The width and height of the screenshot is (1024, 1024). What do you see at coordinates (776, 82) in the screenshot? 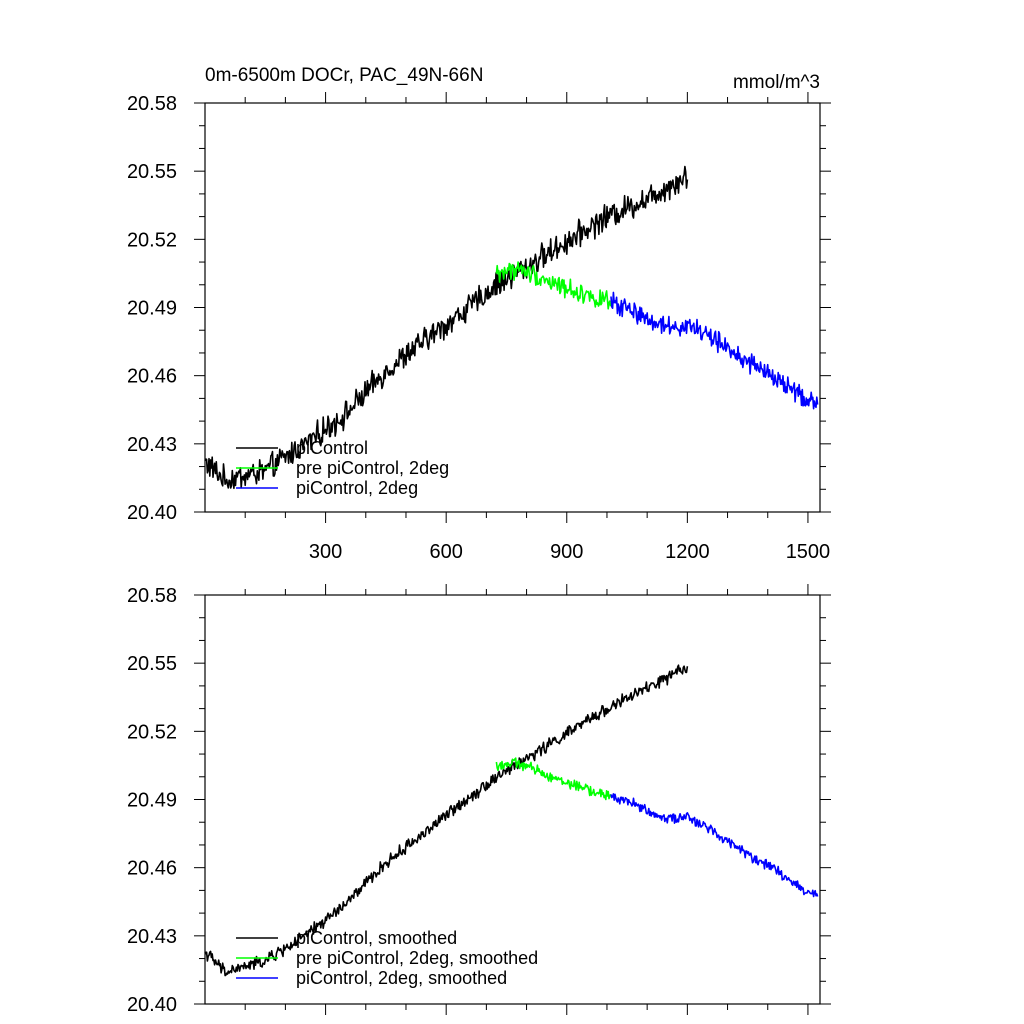
I see `units-label: mmol/m^3` at bounding box center [776, 82].